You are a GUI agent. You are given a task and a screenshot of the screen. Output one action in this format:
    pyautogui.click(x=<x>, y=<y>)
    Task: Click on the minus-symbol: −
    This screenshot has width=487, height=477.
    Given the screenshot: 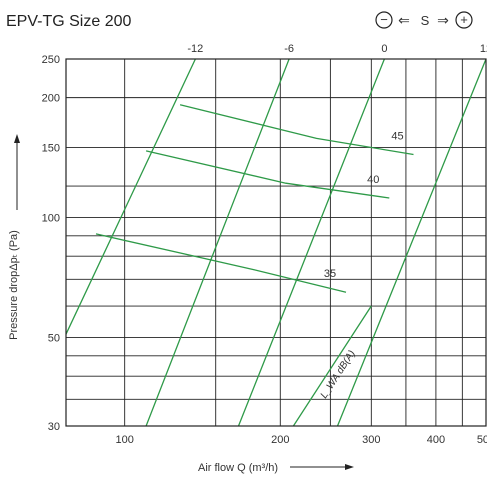 What is the action you would take?
    pyautogui.click(x=384, y=19)
    